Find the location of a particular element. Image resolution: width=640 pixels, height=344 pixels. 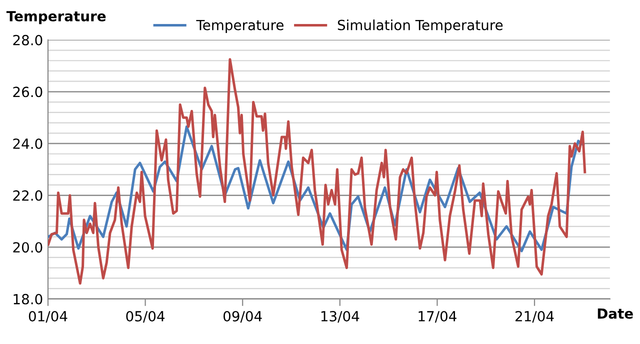

y-tick-label: 22.0 is located at coordinates (27, 195).